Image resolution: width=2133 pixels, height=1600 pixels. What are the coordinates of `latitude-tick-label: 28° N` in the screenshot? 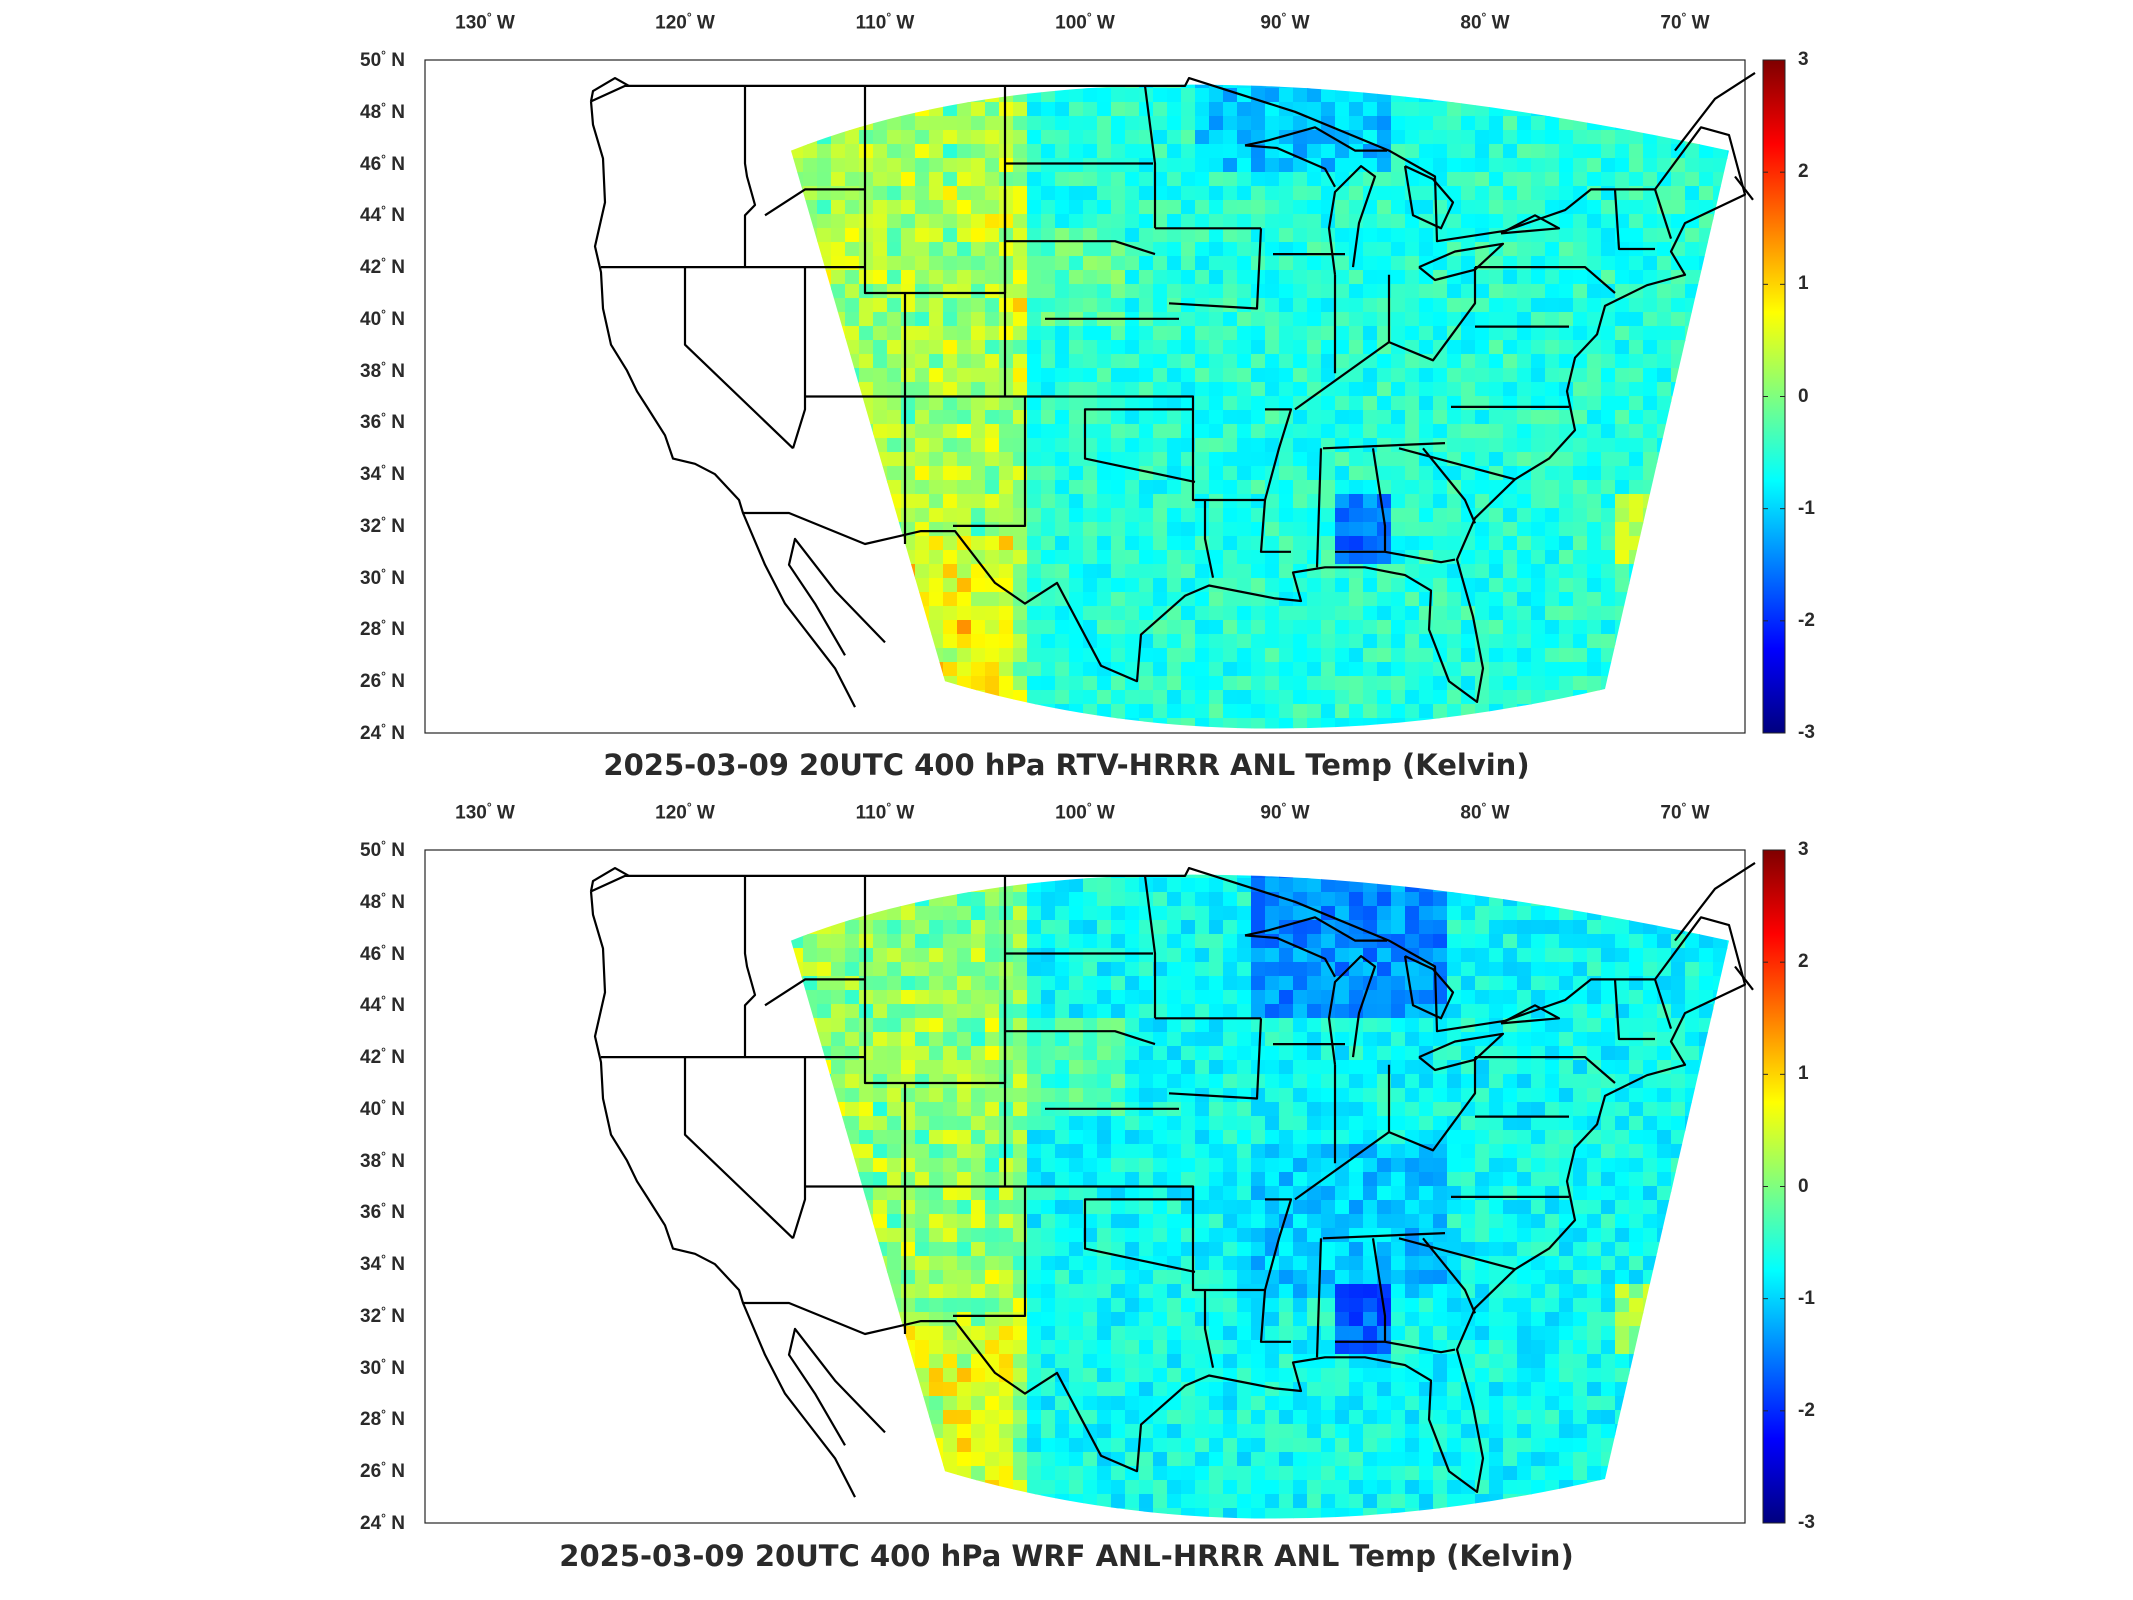 It's located at (382, 1419).